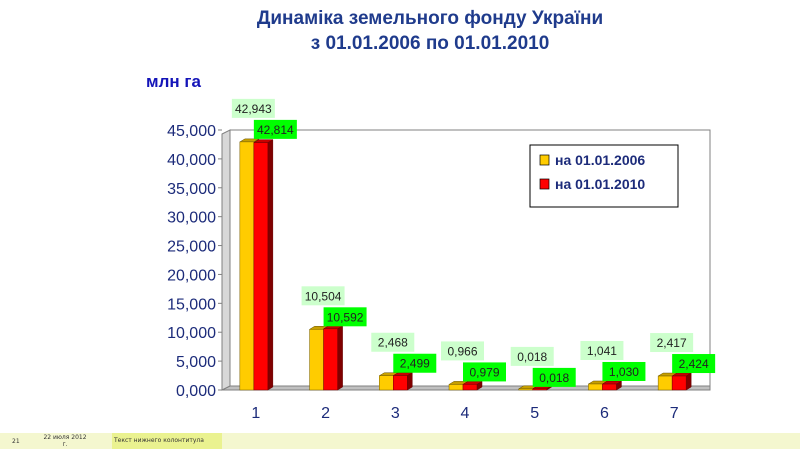 The width and height of the screenshot is (800, 449). I want to click on data-label: 1,041, so click(602, 351).